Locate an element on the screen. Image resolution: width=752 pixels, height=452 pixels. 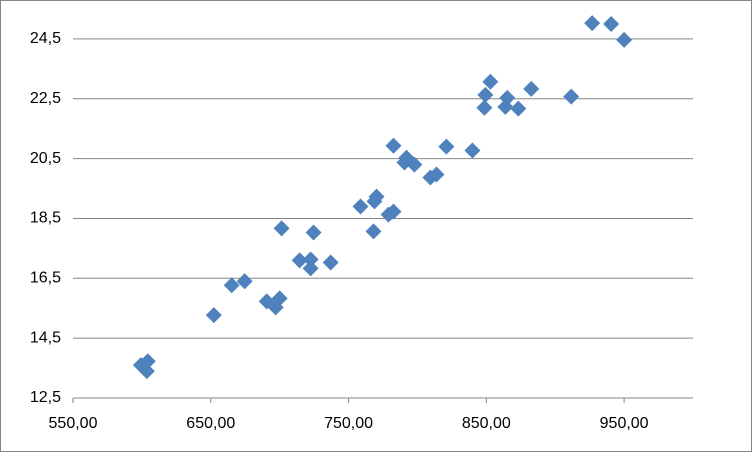
x-tick-label: 850,00 is located at coordinates (486, 423).